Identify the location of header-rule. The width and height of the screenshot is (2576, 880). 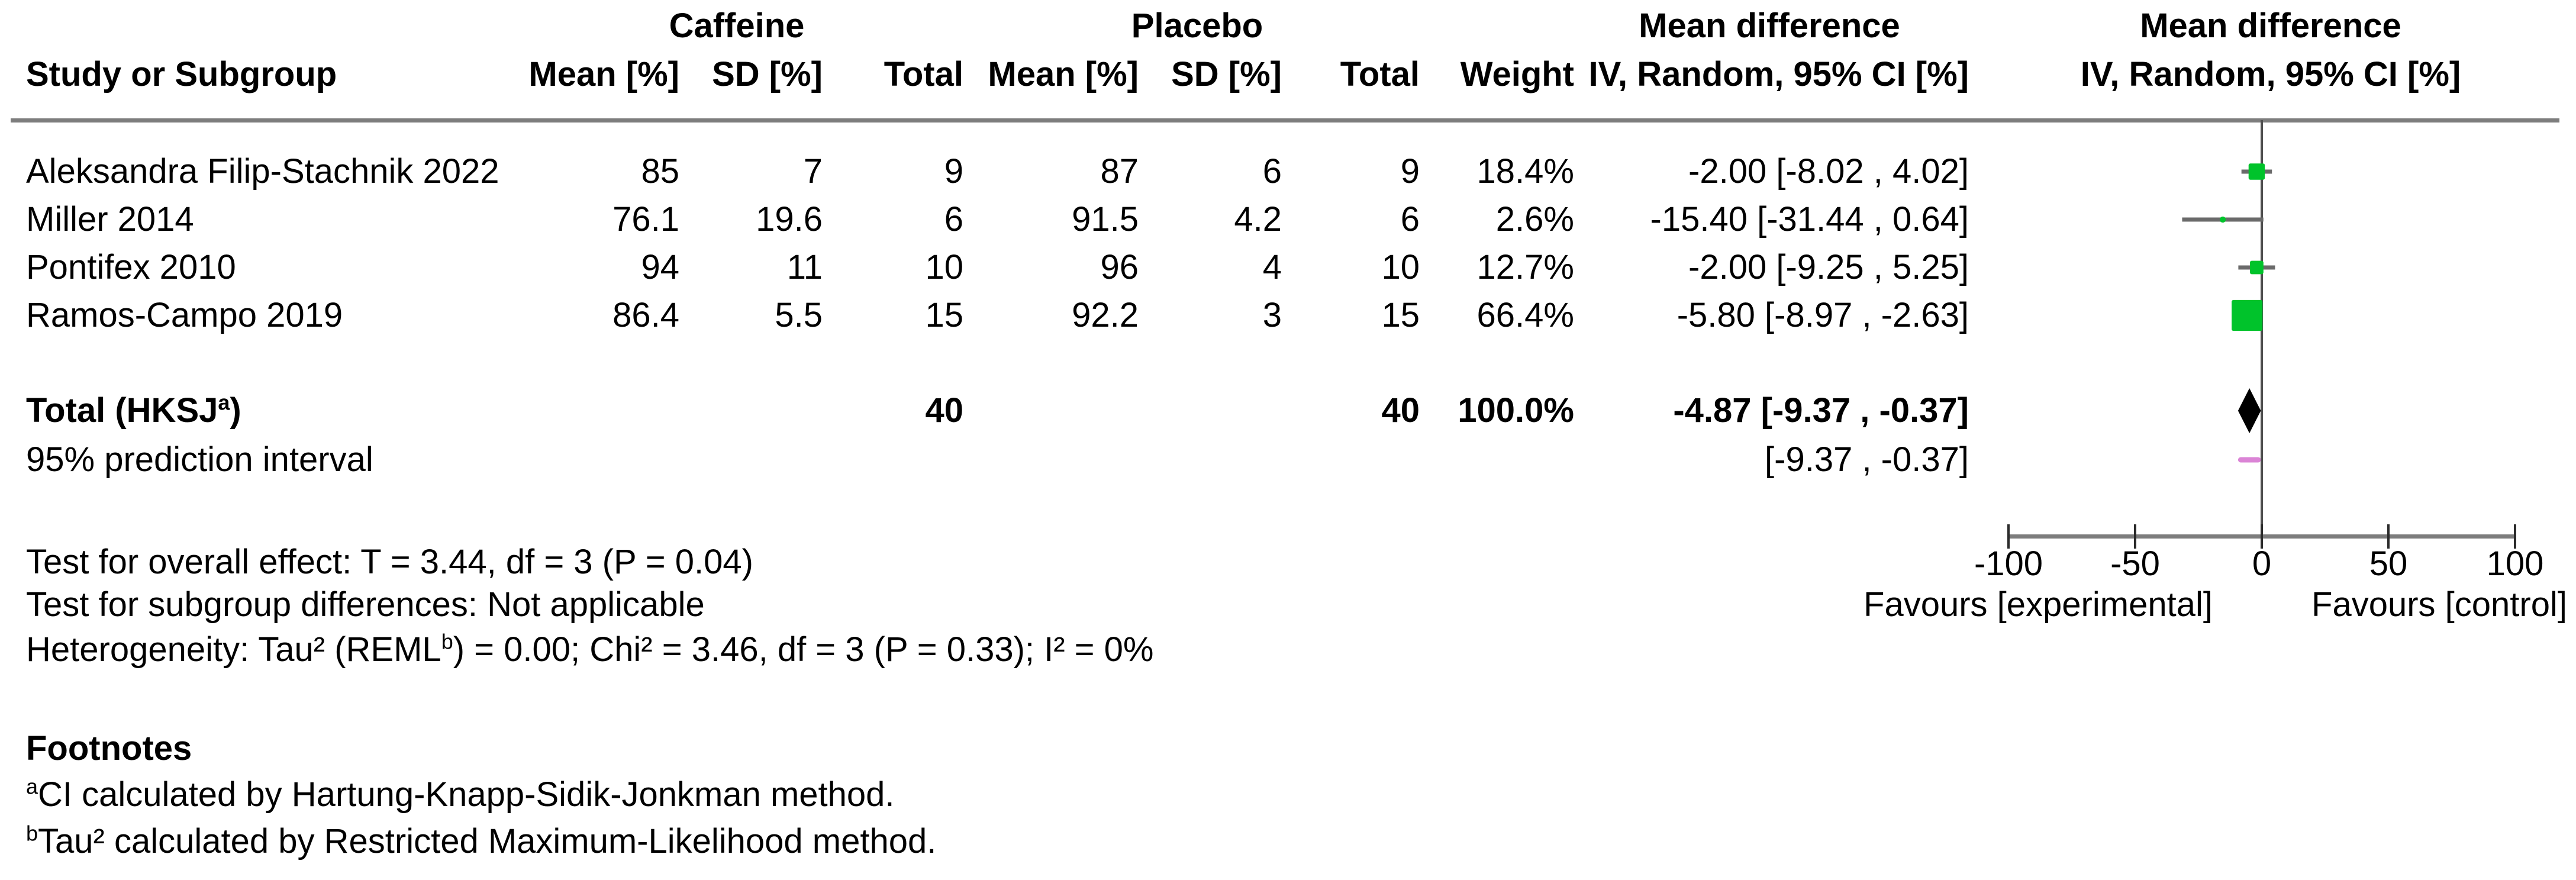
(1285, 120).